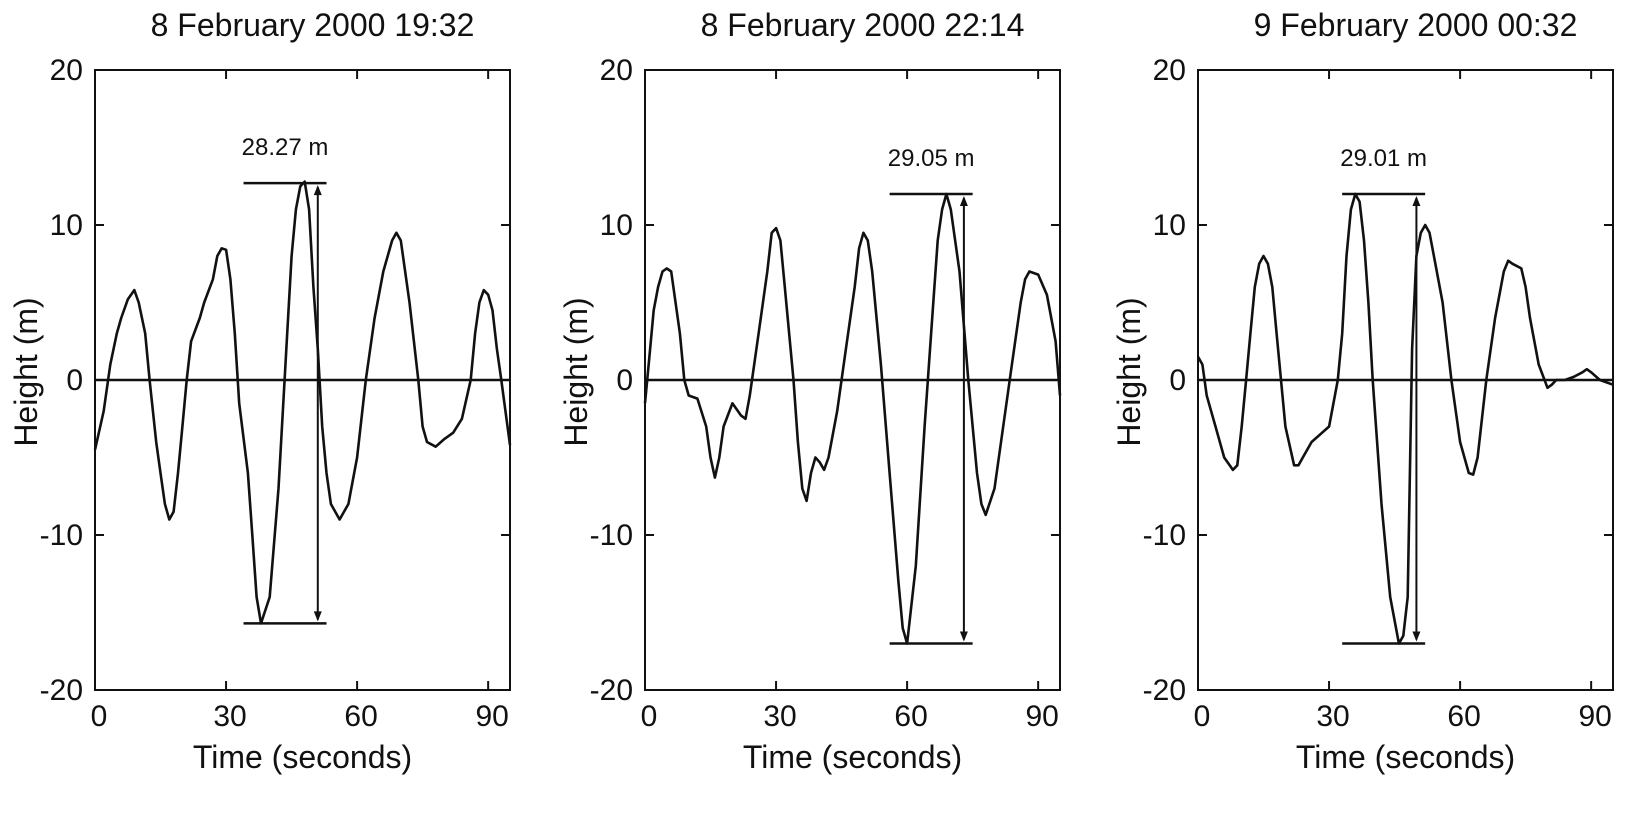 This screenshot has width=1640, height=814. I want to click on wave-height-annotation: 28.27 m, so click(285, 147).